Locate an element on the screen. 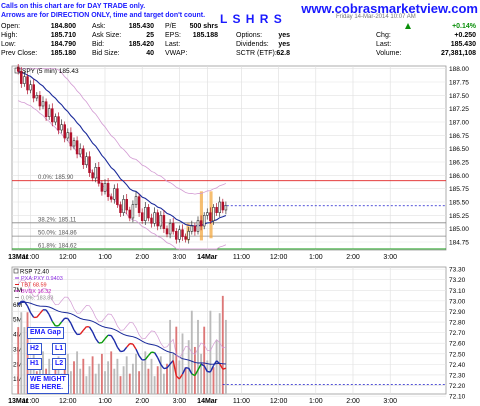  l2-badge: L2 is located at coordinates (59, 364).